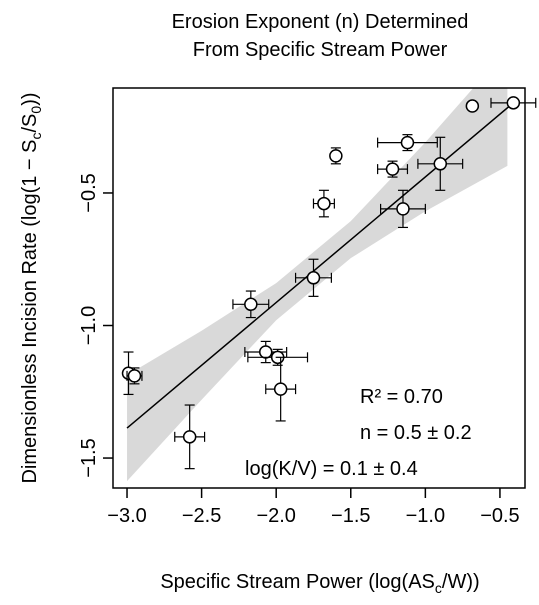 The width and height of the screenshot is (539, 605). I want to click on label-part: Dimensionless Incision Rate (log(1 − S, so click(30, 311).